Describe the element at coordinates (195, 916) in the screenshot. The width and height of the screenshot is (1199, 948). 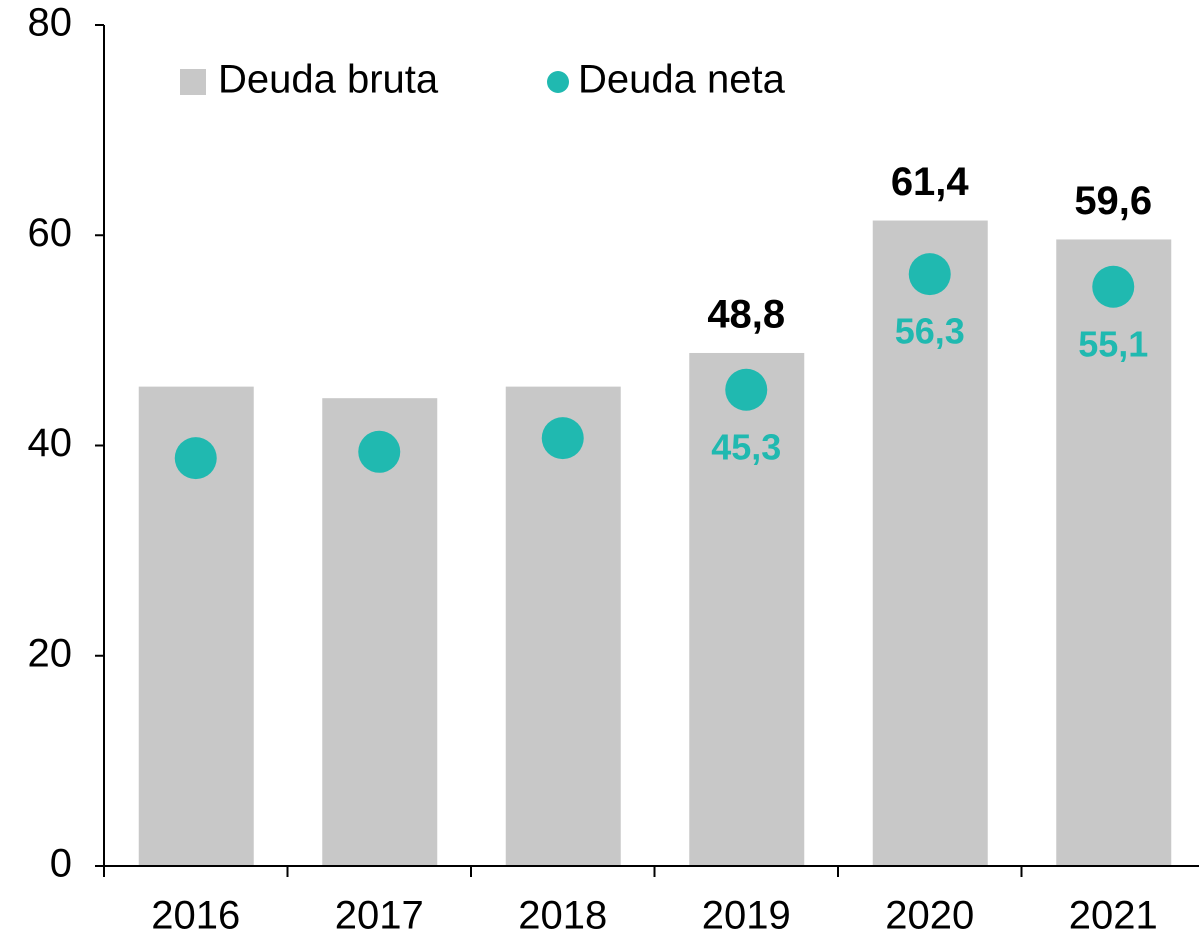
I see `x-tick-label: 2016` at that location.